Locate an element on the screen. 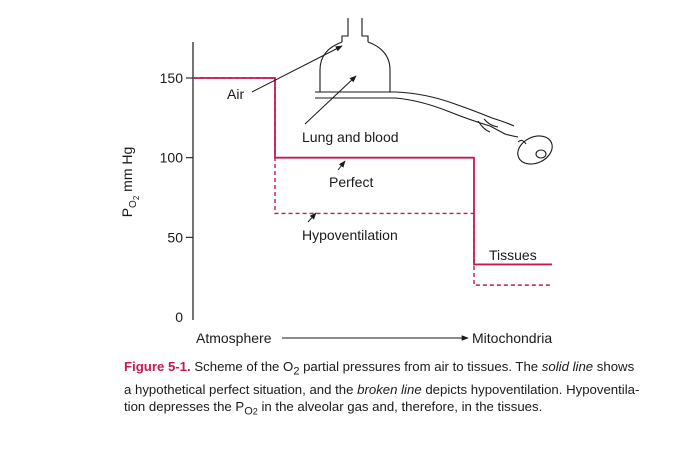 Image resolution: width=678 pixels, height=458 pixels. label-lung-and-blood: Lung and blood is located at coordinates (350, 137).